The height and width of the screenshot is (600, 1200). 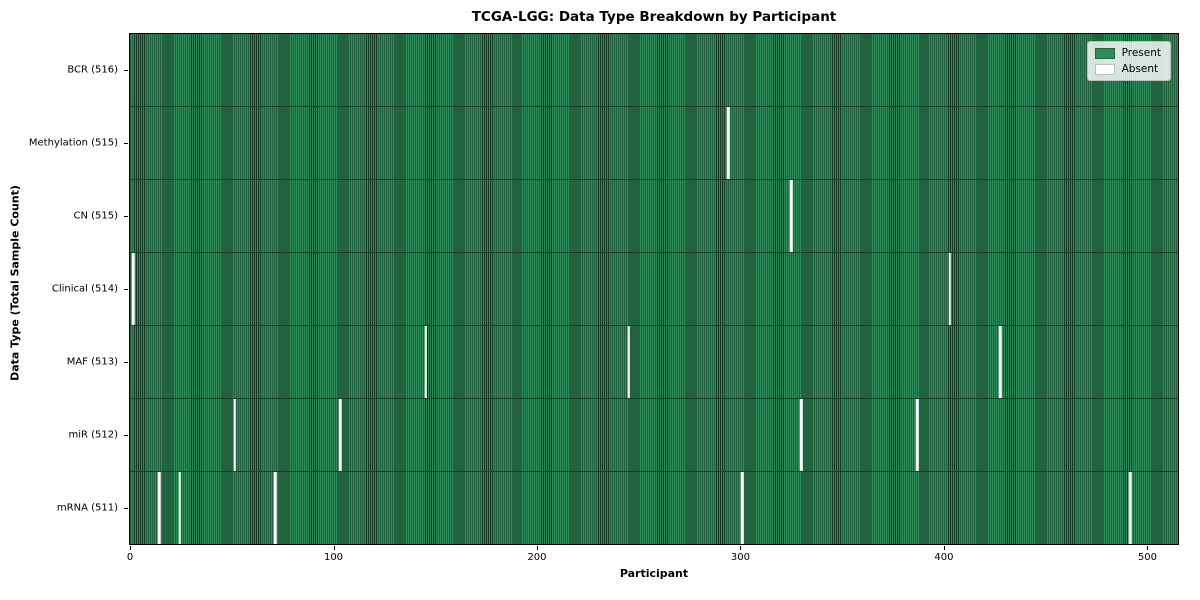 I want to click on y-tick-label: Clinical (514), so click(x=84, y=289).